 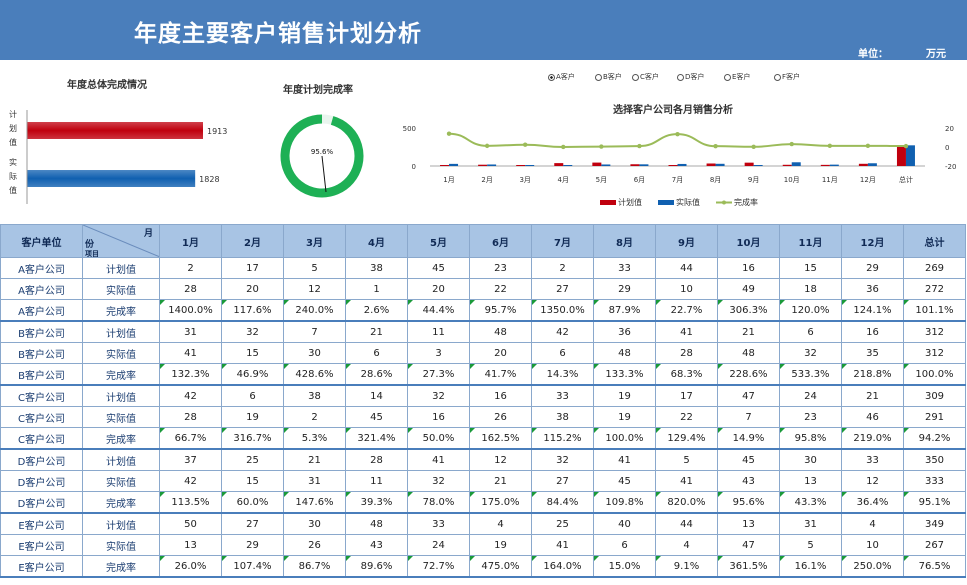 What do you see at coordinates (645, 77) in the screenshot?
I see `customer-option-2: C客户` at bounding box center [645, 77].